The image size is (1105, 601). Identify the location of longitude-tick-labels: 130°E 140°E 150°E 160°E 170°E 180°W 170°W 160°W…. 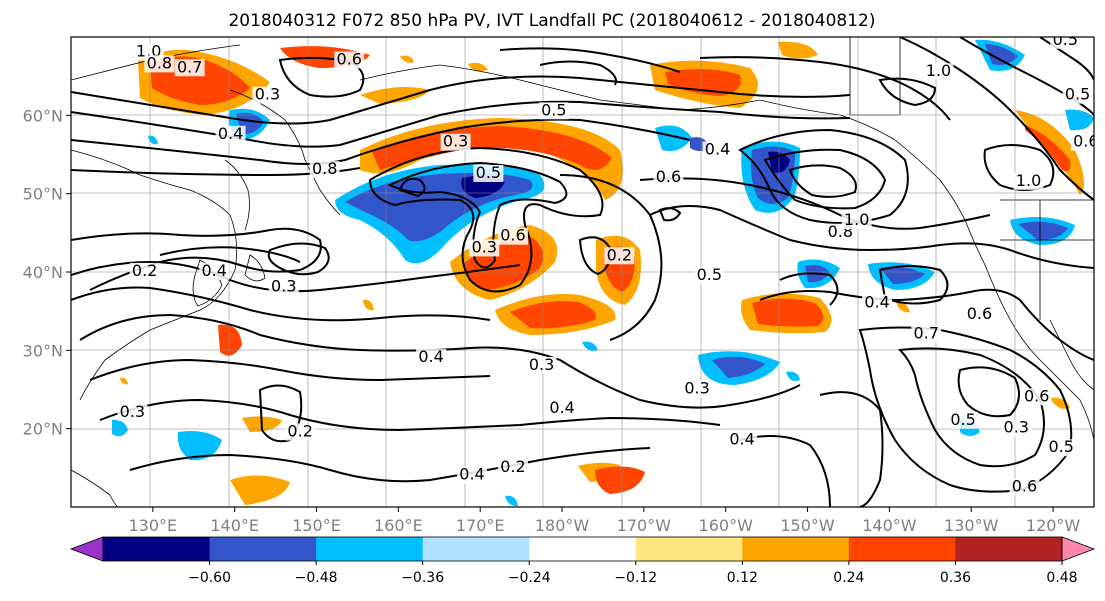
(605, 521).